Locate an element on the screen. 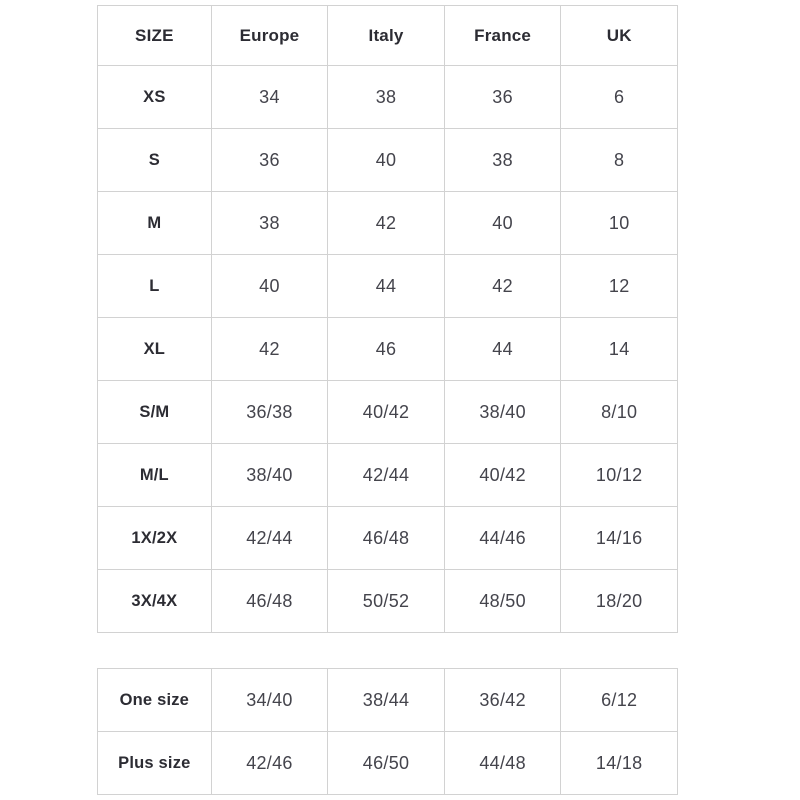 This screenshot has height=800, width=800. size-label-cell: M is located at coordinates (154, 223).